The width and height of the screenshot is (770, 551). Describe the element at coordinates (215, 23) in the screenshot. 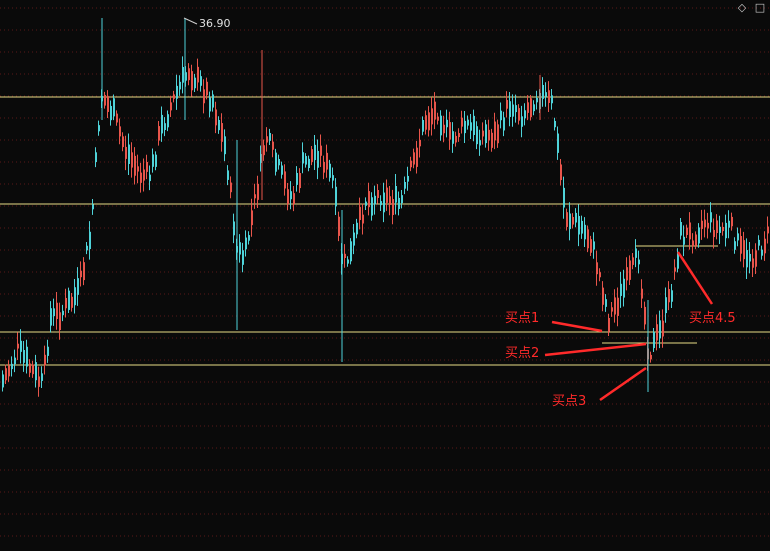

I see `max-price-label: 36.90` at that location.